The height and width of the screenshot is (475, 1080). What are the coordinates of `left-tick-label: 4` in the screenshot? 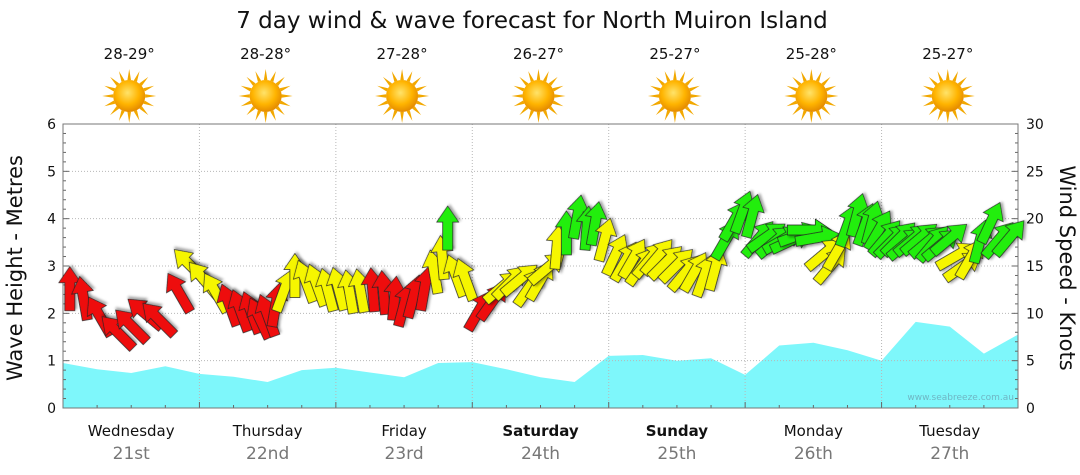 It's located at (51, 220).